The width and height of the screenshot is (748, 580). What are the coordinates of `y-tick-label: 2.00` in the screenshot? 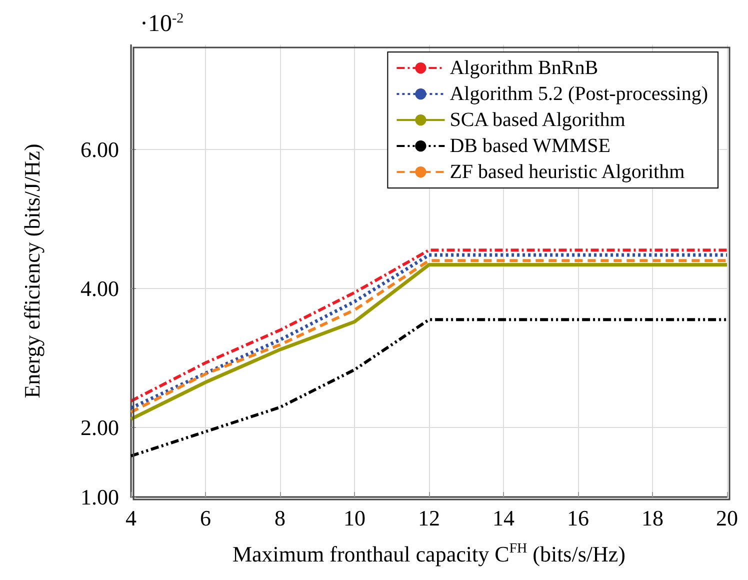 It's located at (99, 427).